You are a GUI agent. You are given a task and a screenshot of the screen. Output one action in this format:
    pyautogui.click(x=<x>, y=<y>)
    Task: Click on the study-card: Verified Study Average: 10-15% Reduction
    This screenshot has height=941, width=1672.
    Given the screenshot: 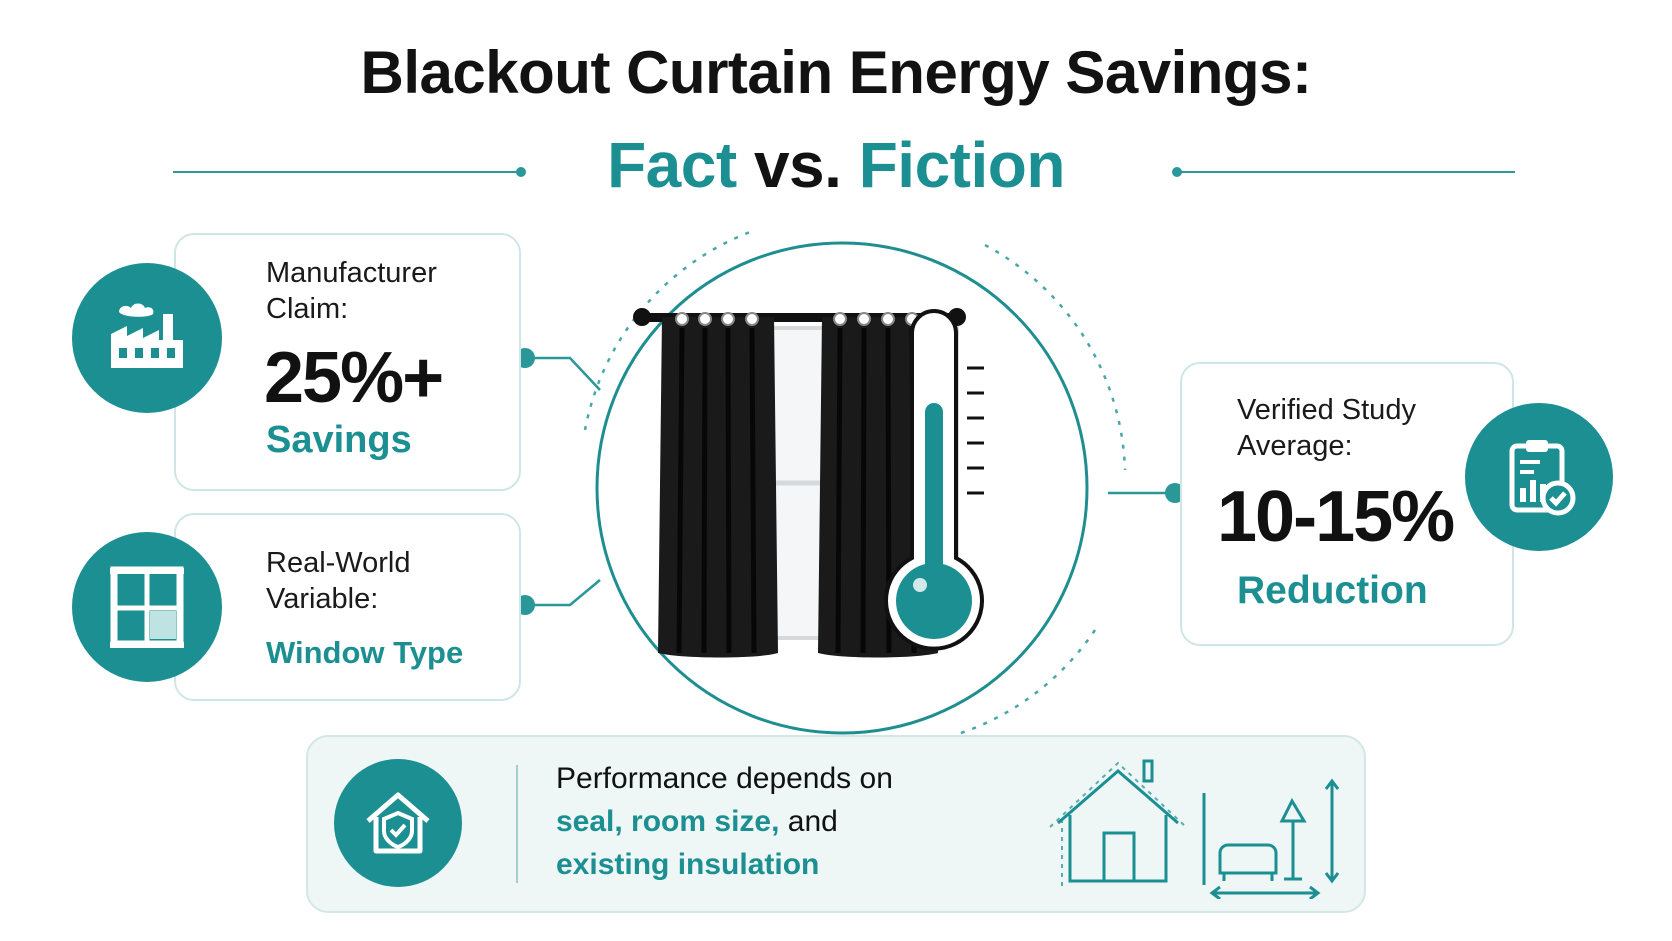 What is the action you would take?
    pyautogui.click(x=1347, y=504)
    